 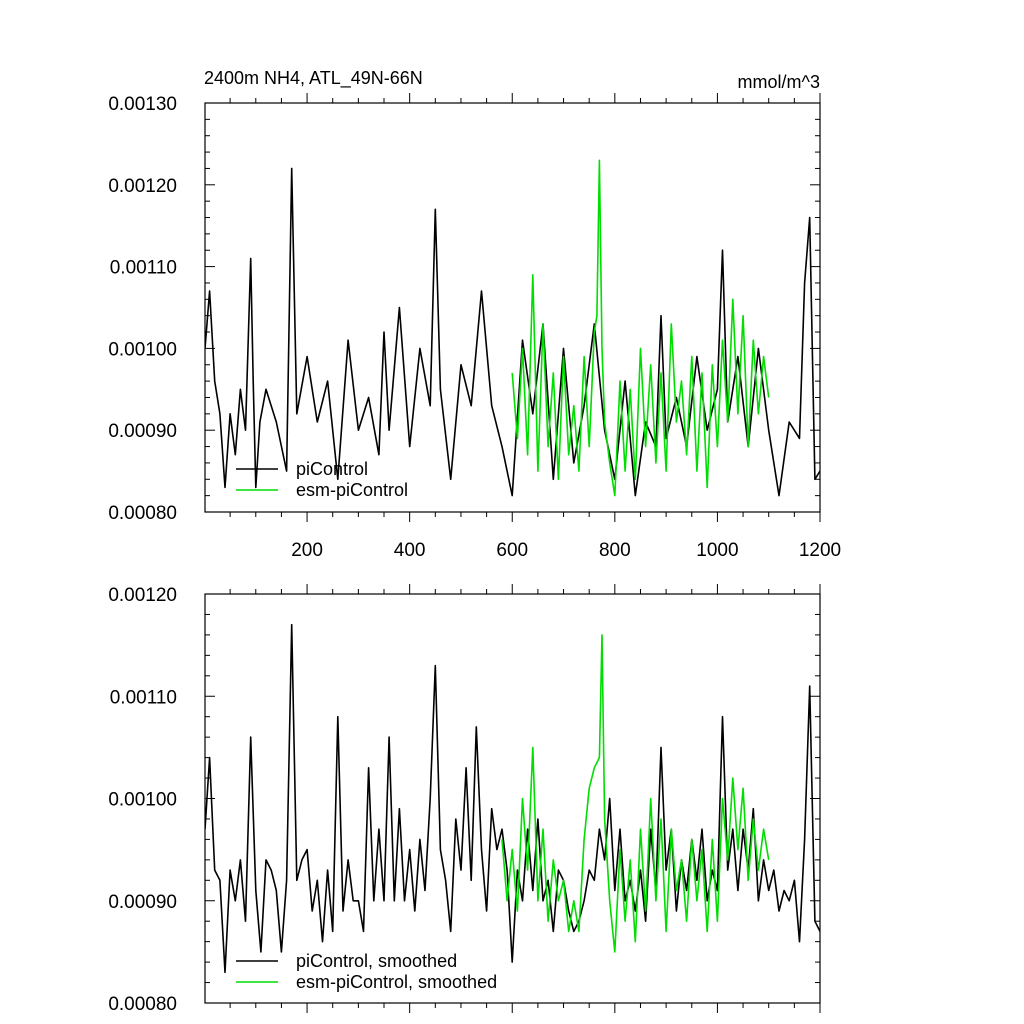 I want to click on x-tick-label: 1000, so click(x=717, y=550).